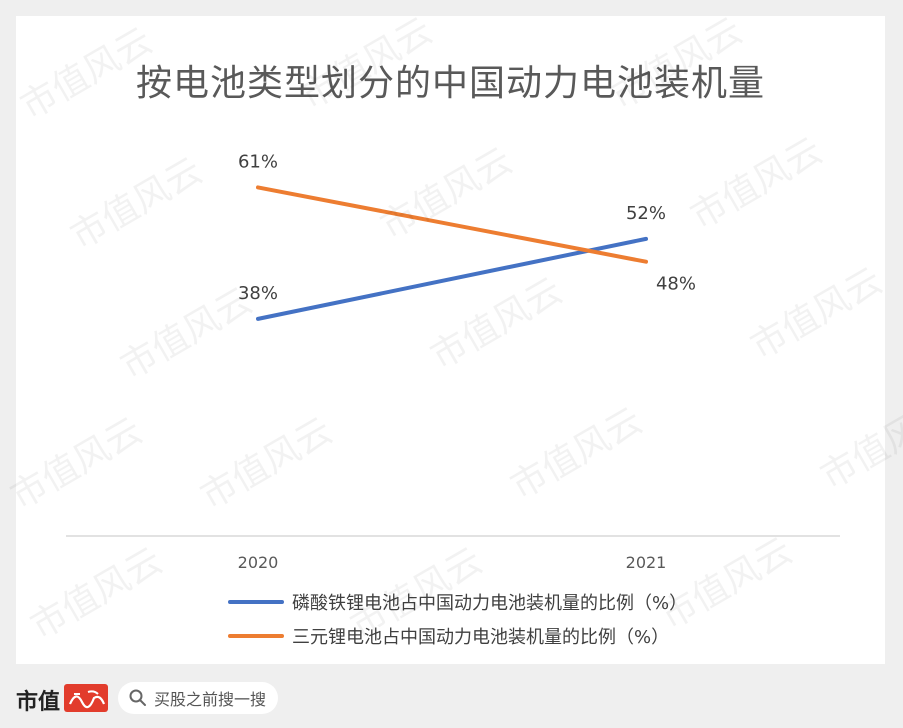 The width and height of the screenshot is (903, 728). I want to click on series-lines, so click(452, 253).